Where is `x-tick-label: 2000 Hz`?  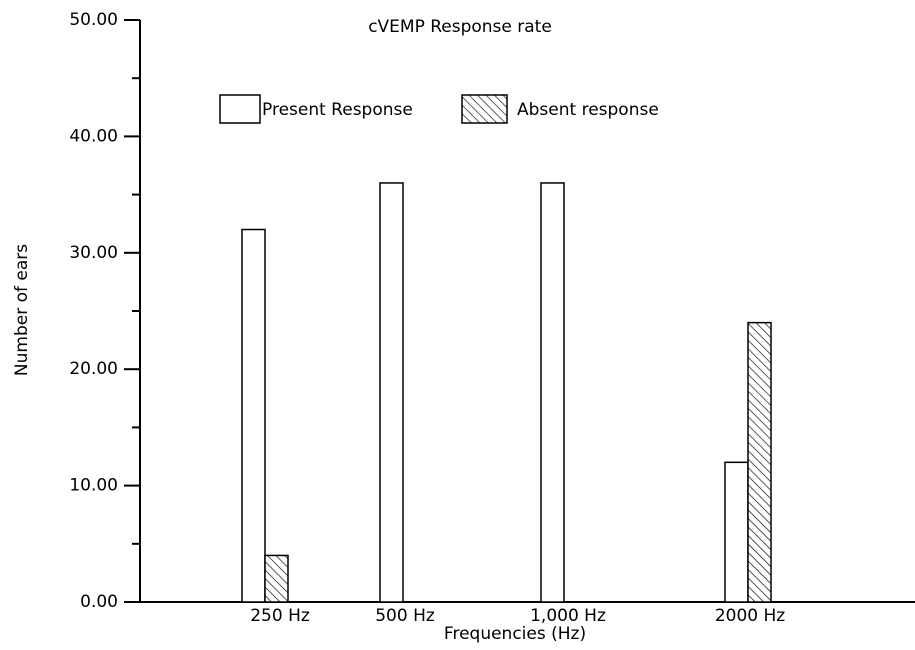
x-tick-label: 2000 Hz is located at coordinates (750, 616).